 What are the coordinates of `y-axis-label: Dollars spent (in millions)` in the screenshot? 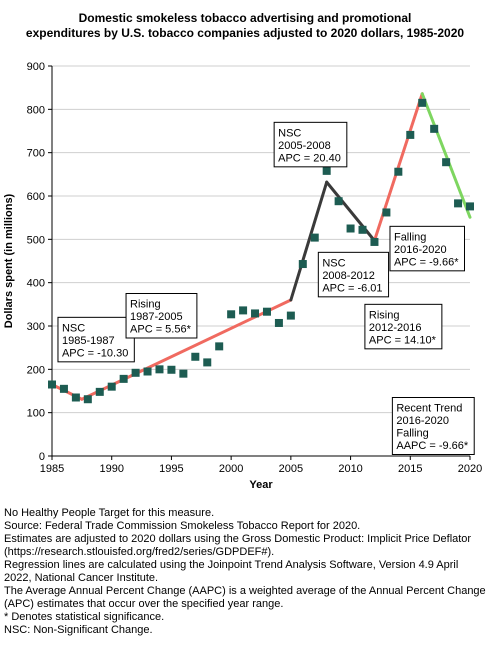 It's located at (9, 260).